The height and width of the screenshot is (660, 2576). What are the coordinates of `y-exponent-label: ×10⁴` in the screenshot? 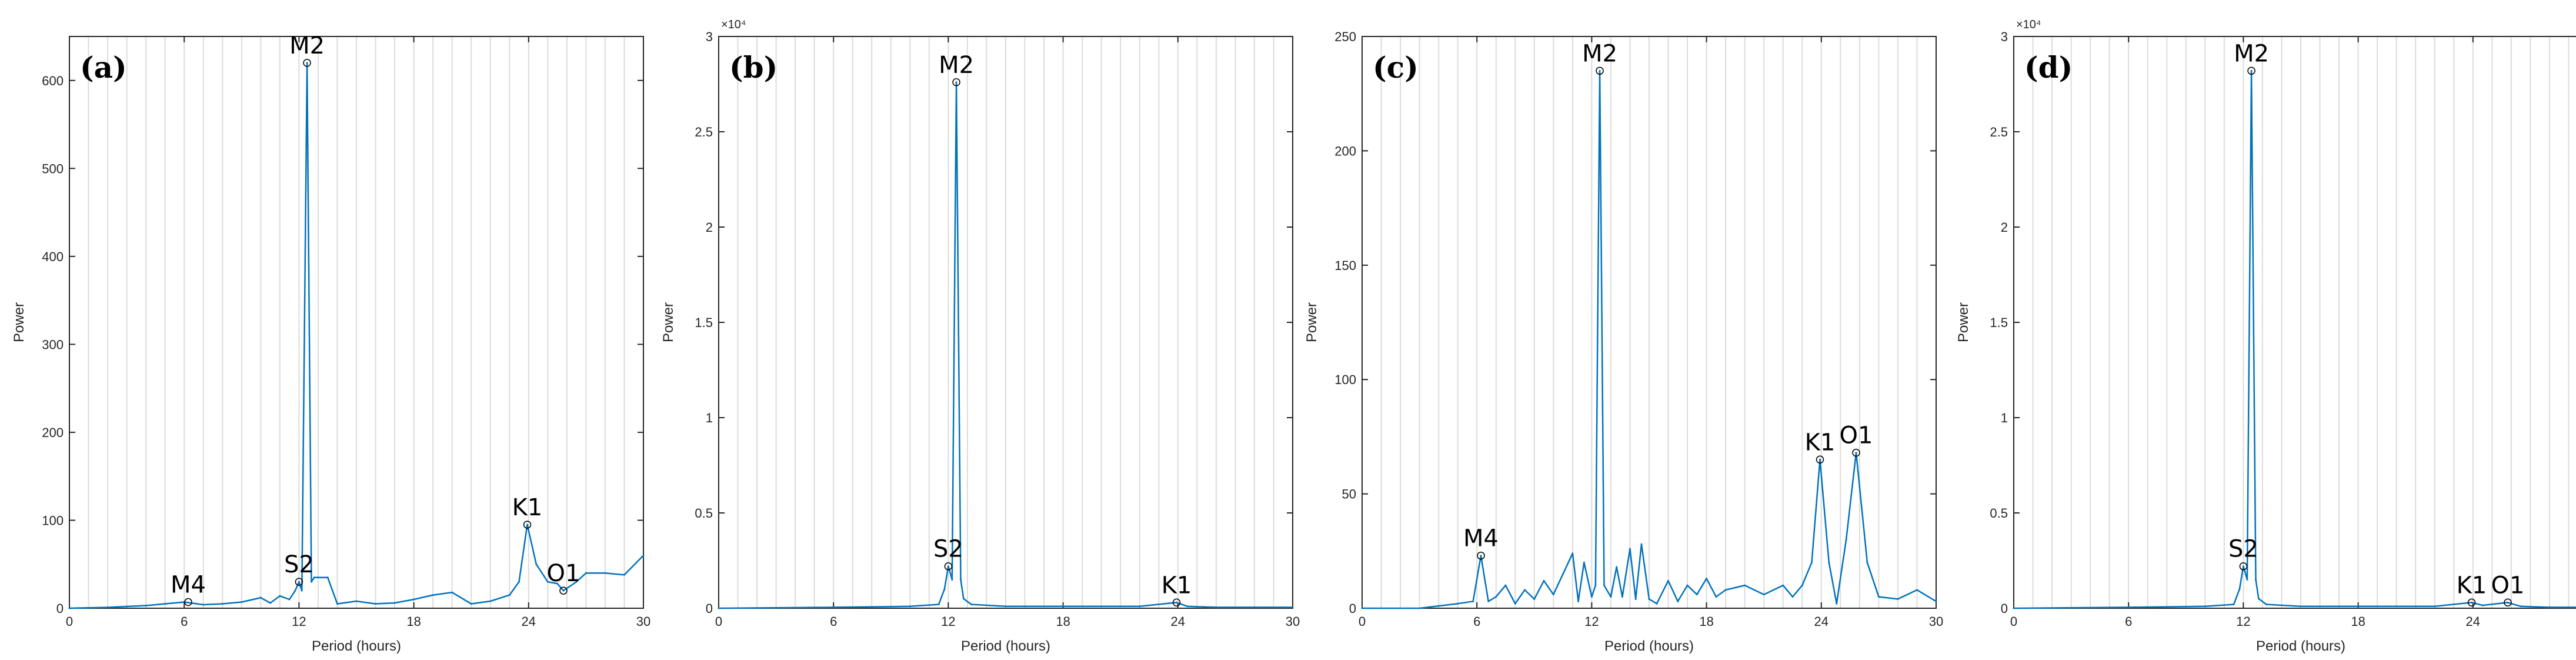 It's located at (733, 24).